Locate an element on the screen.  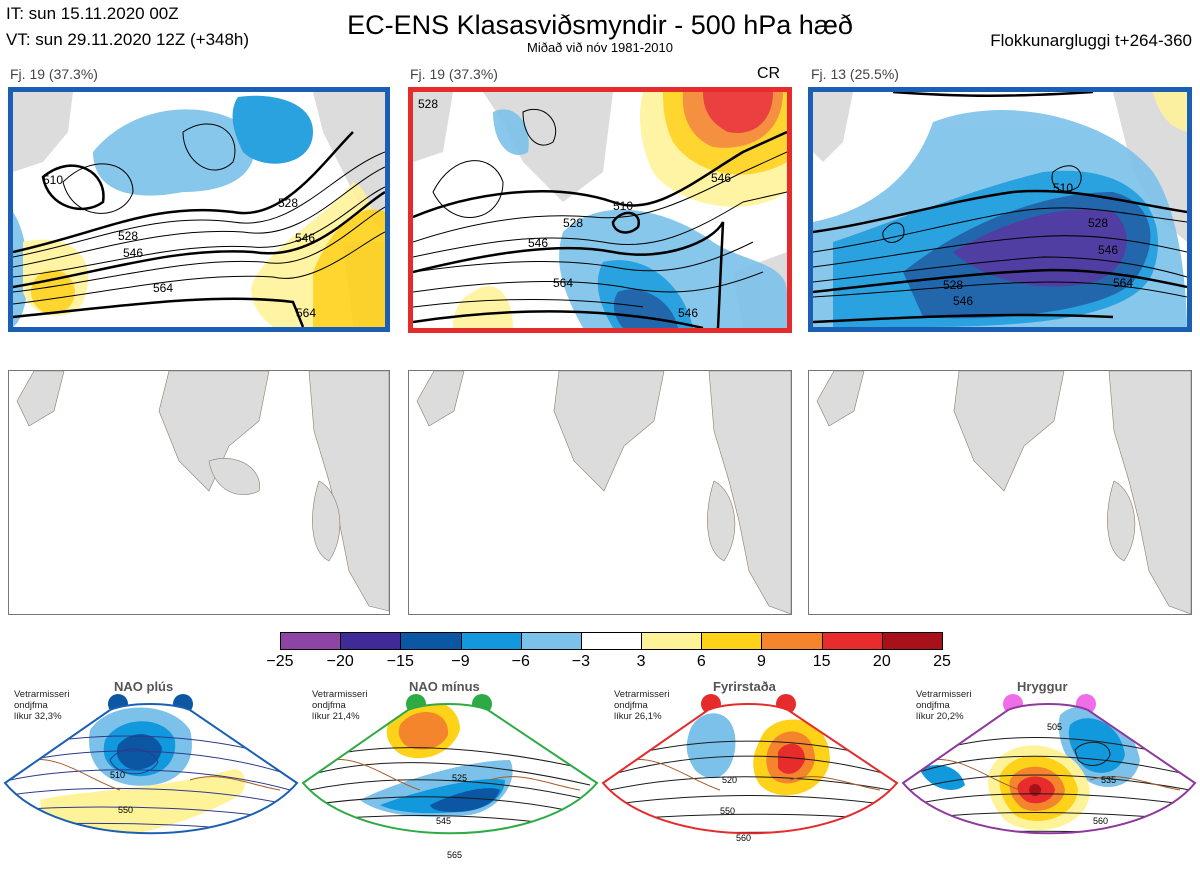
regime-note-1: Vetrarmisseri ondjfma líkur 32,3% is located at coordinates (41, 705).